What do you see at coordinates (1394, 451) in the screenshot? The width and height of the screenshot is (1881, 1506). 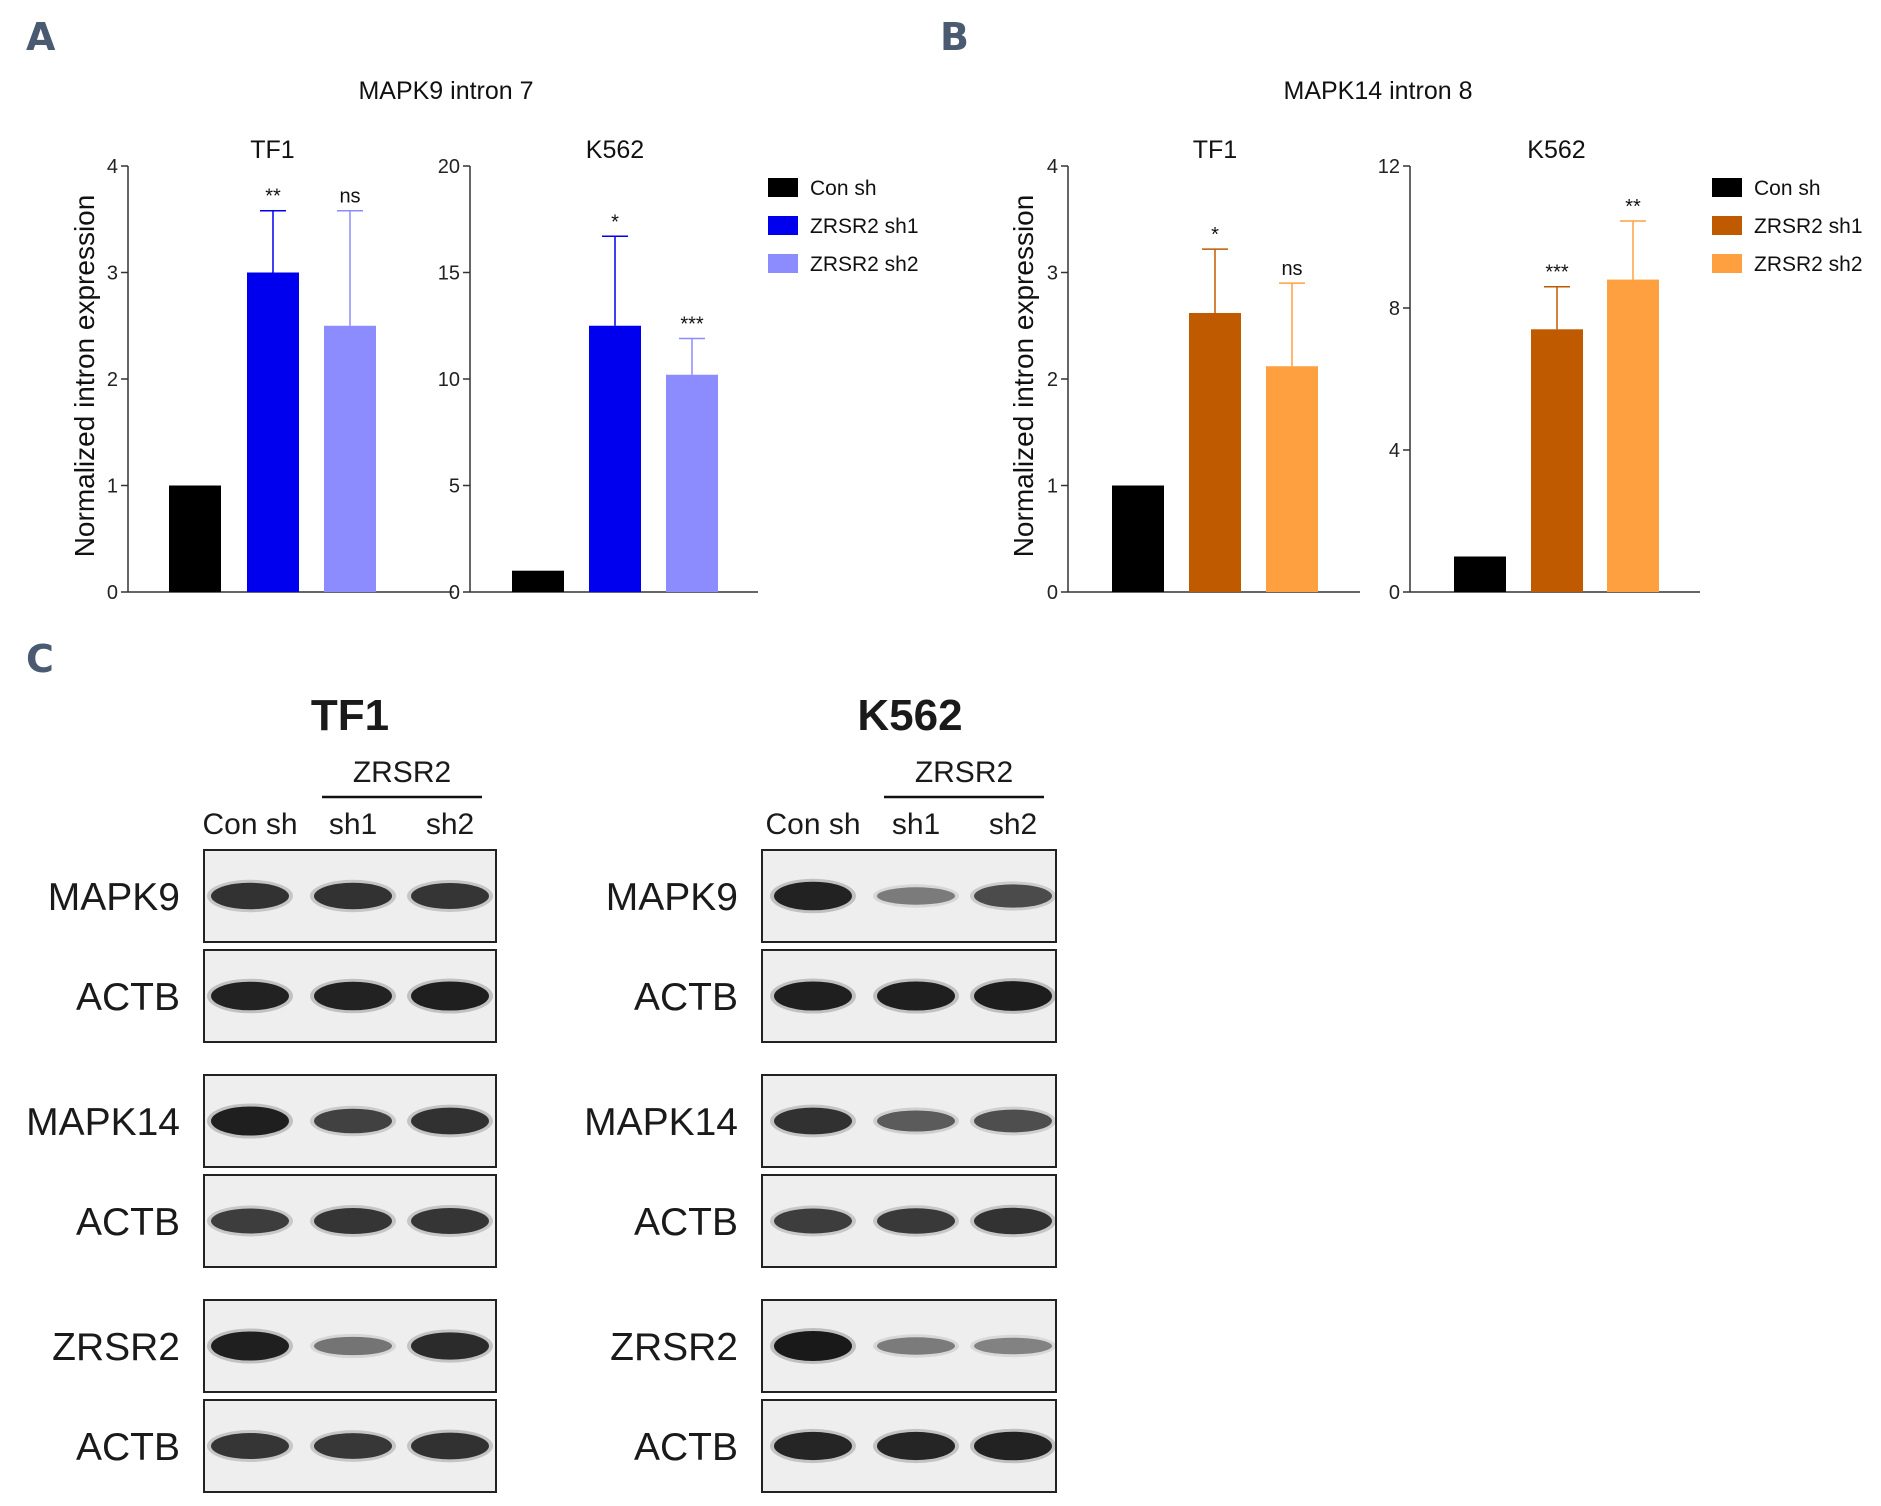 I see `y-tick-label: 4` at bounding box center [1394, 451].